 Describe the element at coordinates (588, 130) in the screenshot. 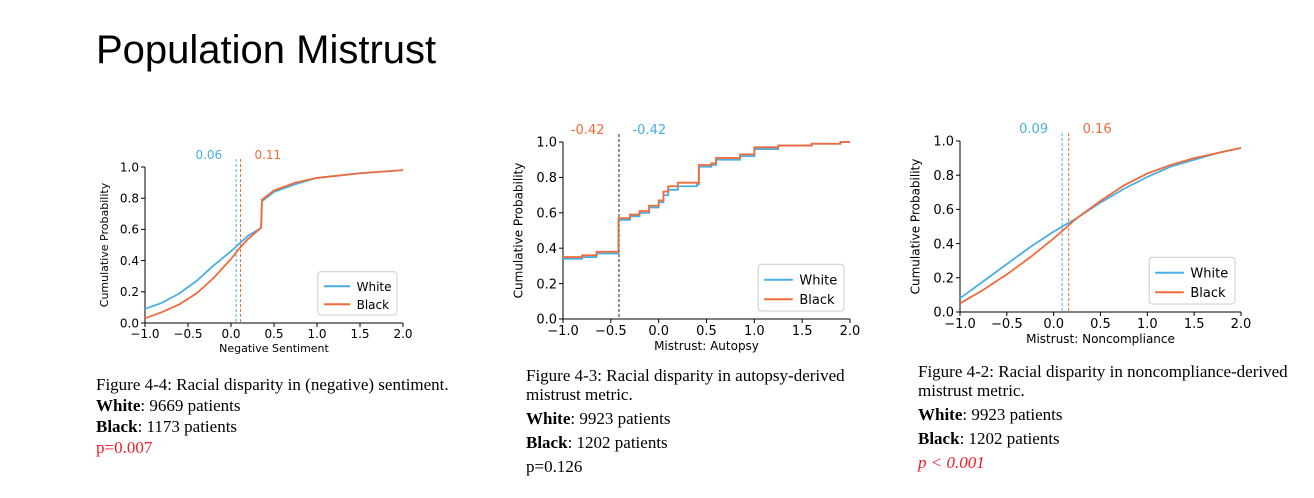

I see `threshold-label-black: -0.42` at that location.